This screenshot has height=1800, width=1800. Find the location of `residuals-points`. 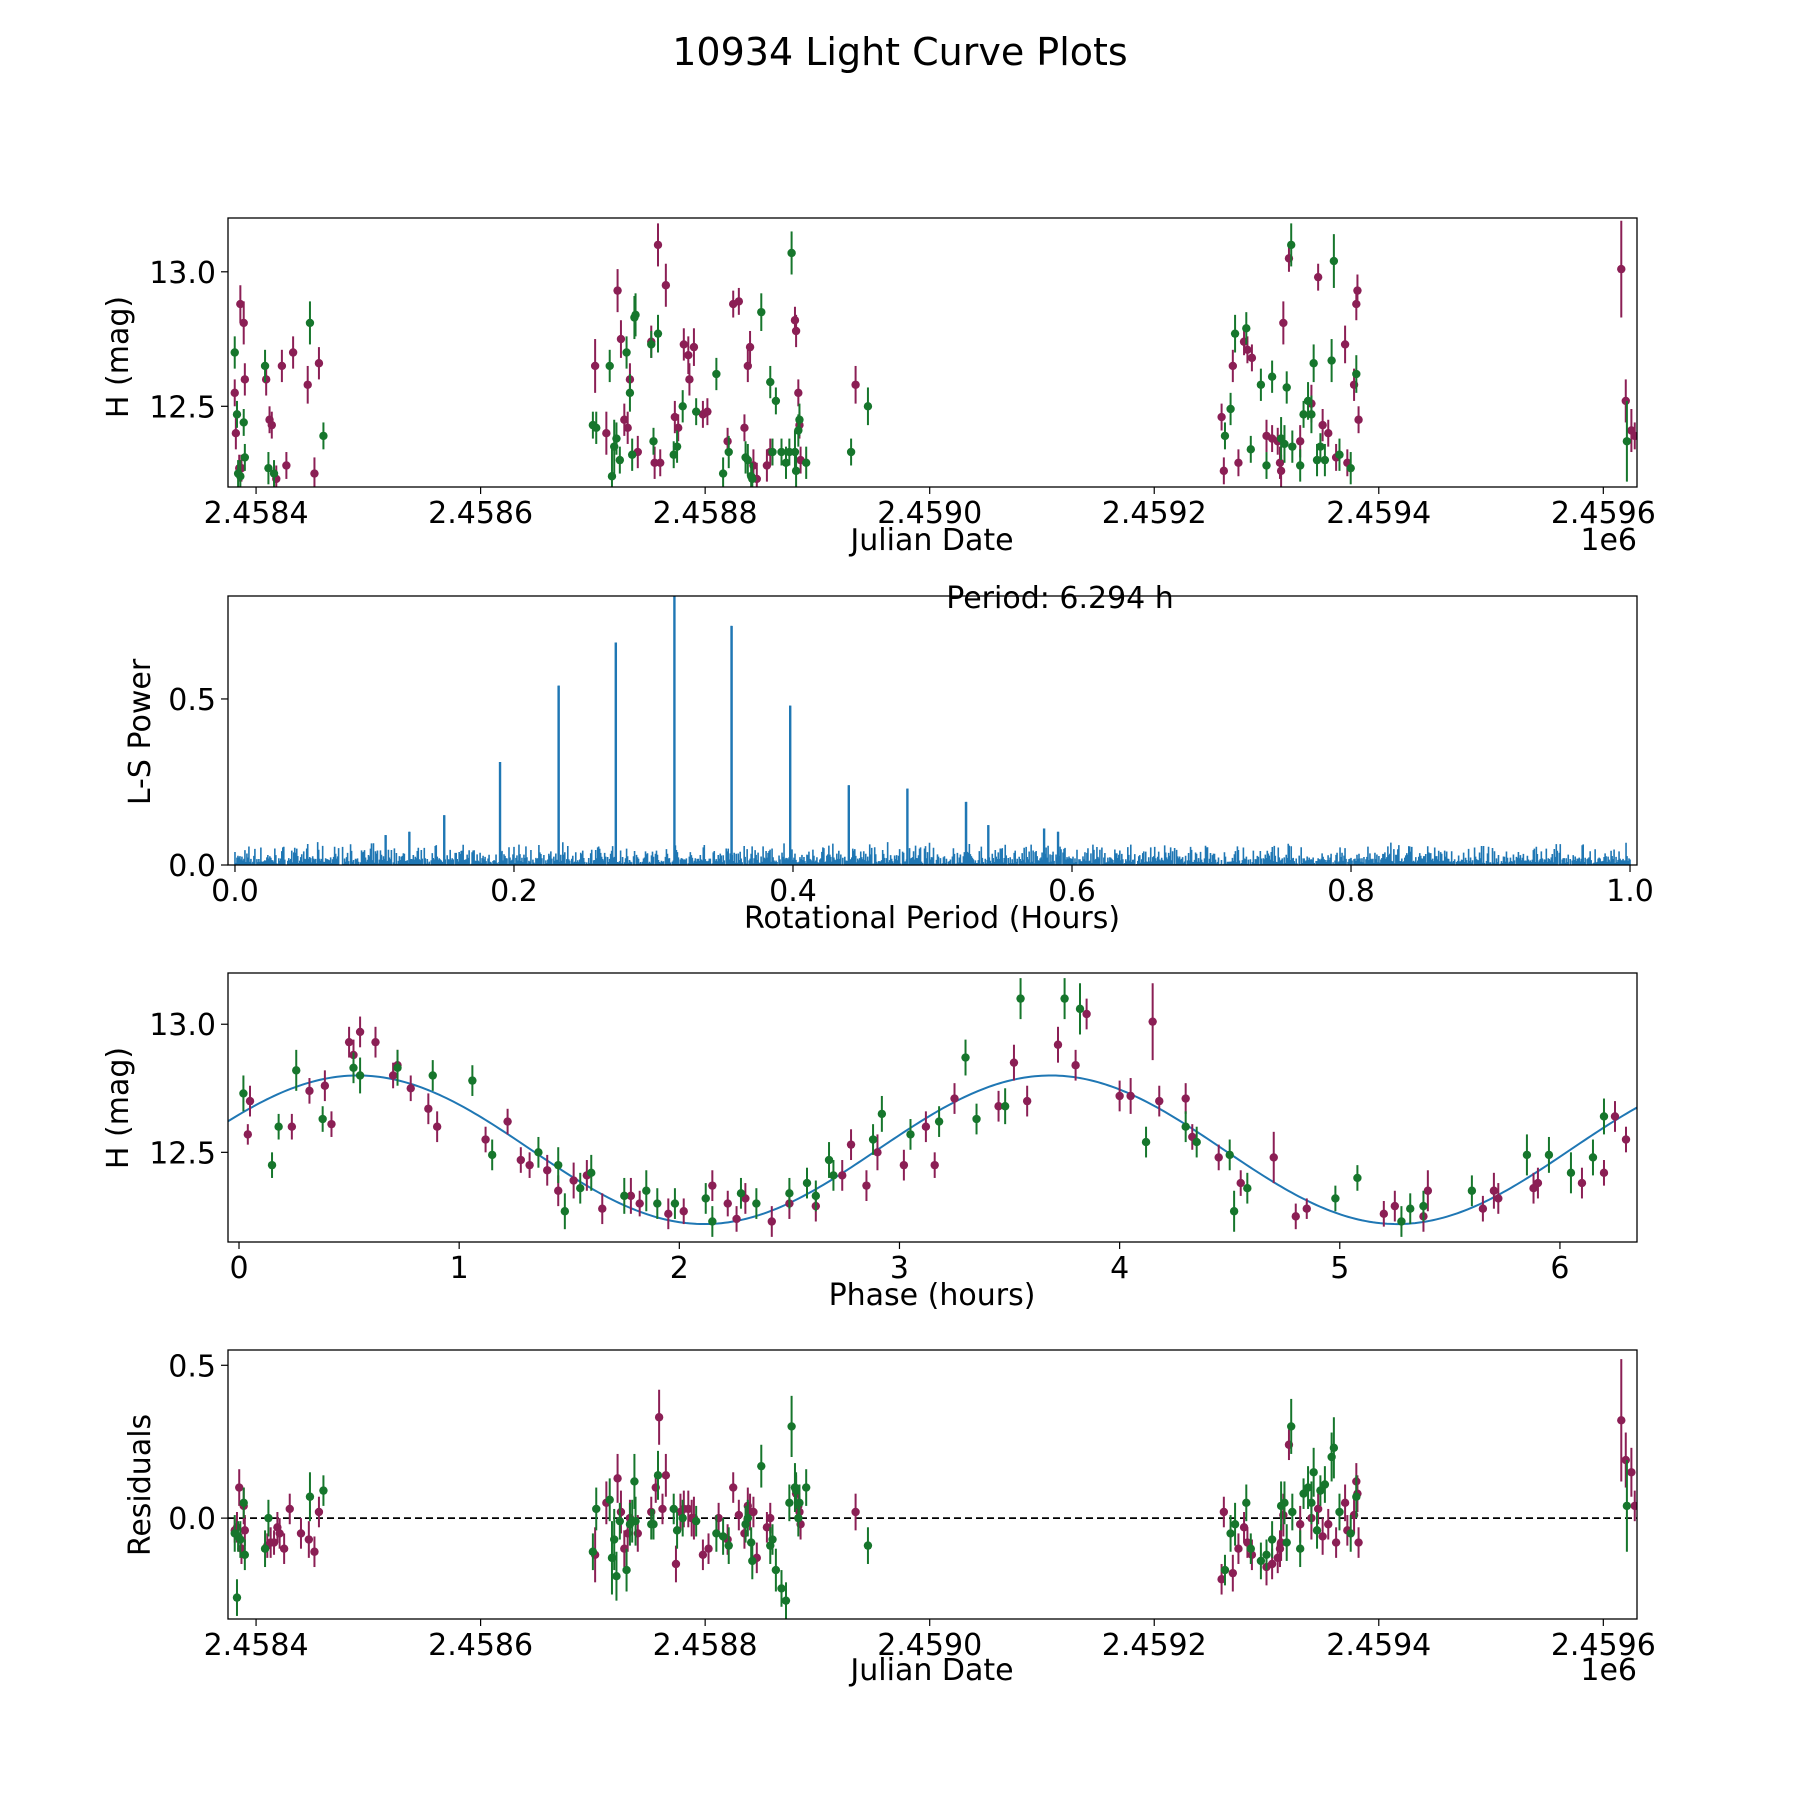

residuals-points is located at coordinates (933, 1489).